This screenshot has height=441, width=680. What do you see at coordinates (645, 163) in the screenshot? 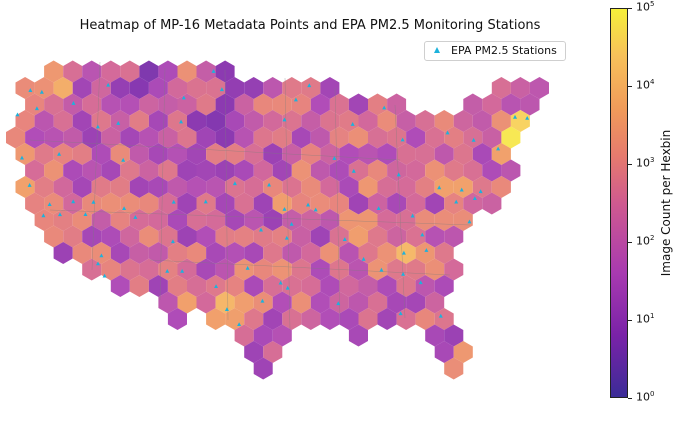
I see `colorbar-tick-label: 103` at bounding box center [645, 163].